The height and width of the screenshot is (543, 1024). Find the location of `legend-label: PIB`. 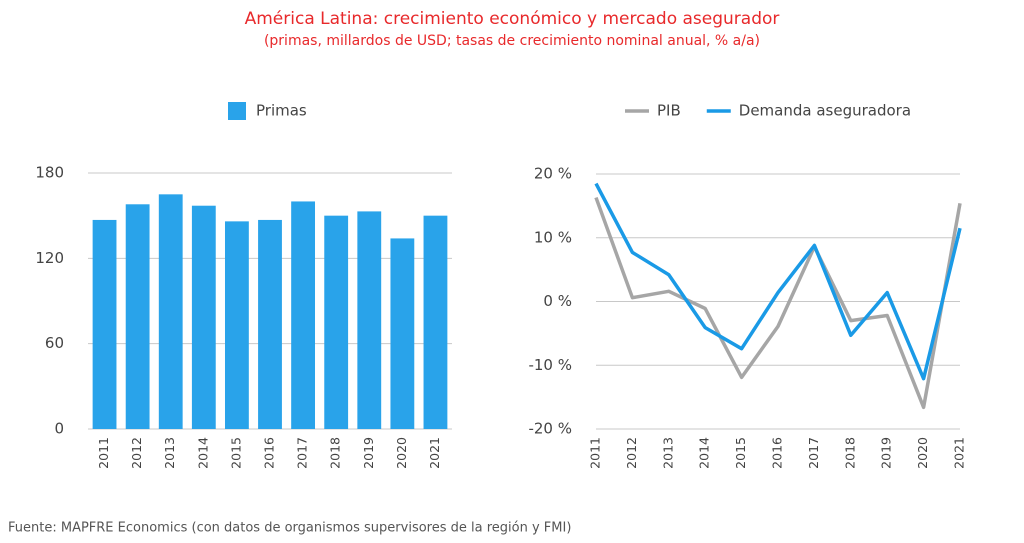

legend-label: PIB is located at coordinates (669, 111).